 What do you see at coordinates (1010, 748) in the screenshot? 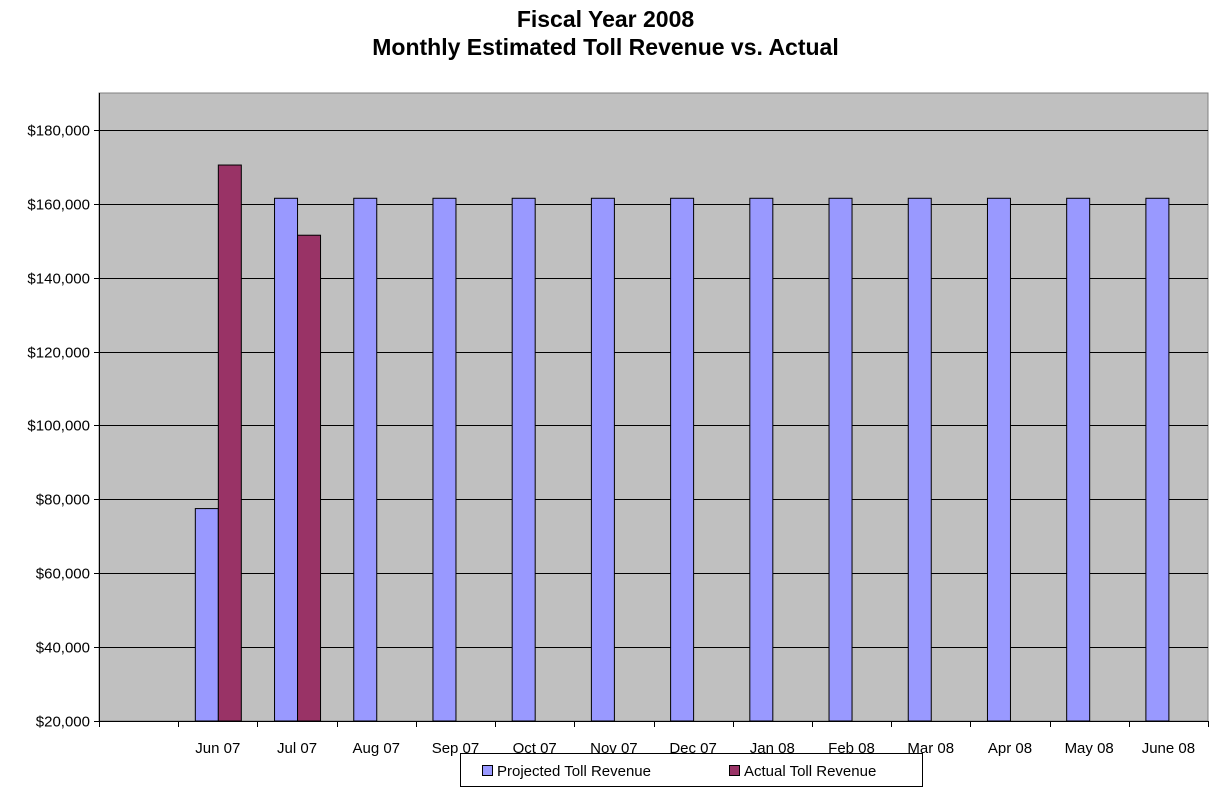
I see `x-tick-label: Apr 08` at bounding box center [1010, 748].